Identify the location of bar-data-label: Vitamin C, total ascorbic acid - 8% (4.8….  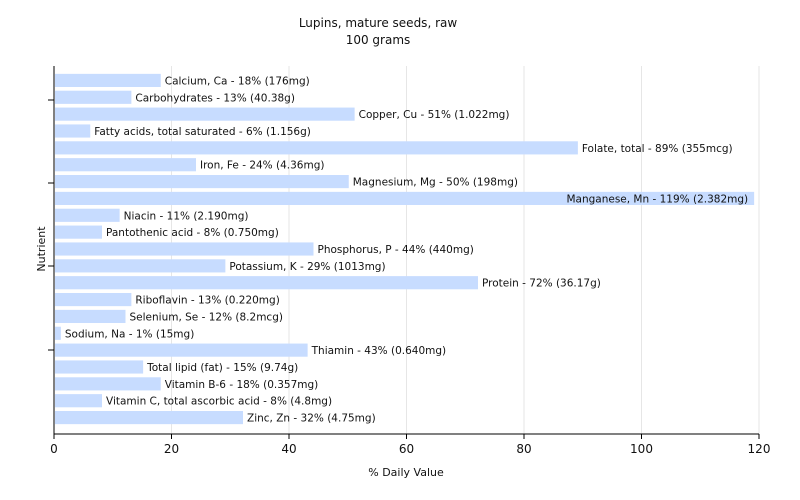
(219, 402).